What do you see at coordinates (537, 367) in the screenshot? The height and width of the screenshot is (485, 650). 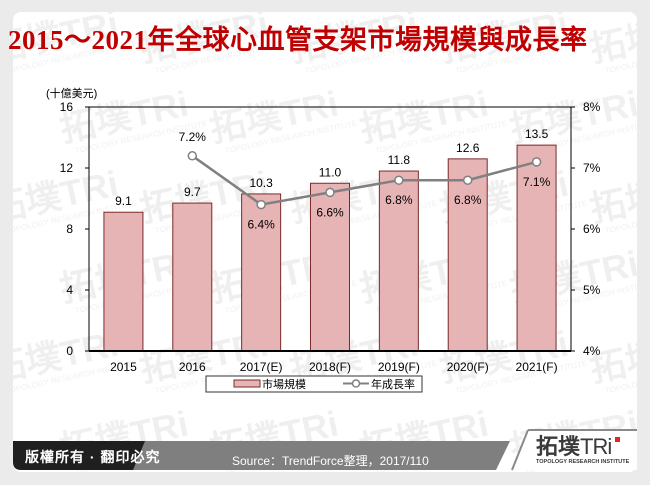 I see `x-tick-label: 2021(F)` at bounding box center [537, 367].